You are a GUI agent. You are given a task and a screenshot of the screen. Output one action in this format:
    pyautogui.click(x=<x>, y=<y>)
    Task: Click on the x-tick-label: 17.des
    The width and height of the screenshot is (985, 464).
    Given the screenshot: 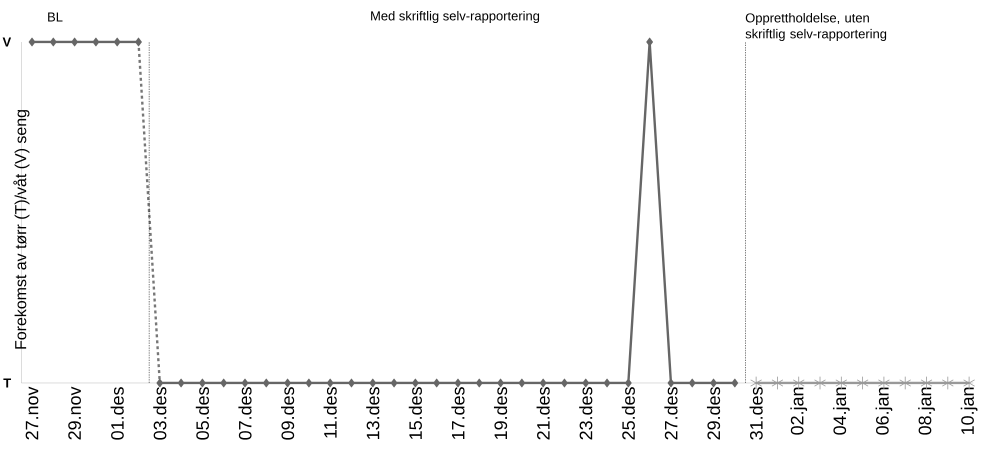 What is the action you would take?
    pyautogui.click(x=458, y=413)
    